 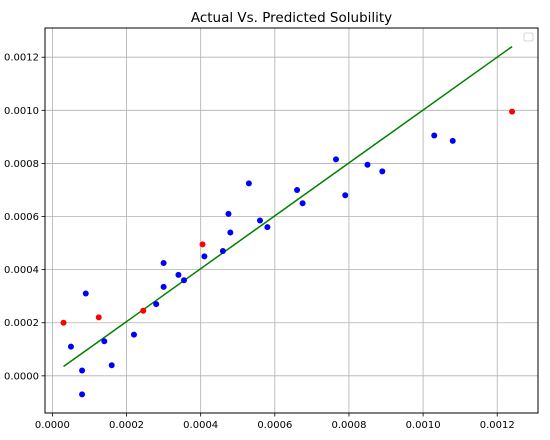 I want to click on x-tick-label: 0.0004, so click(x=200, y=425).